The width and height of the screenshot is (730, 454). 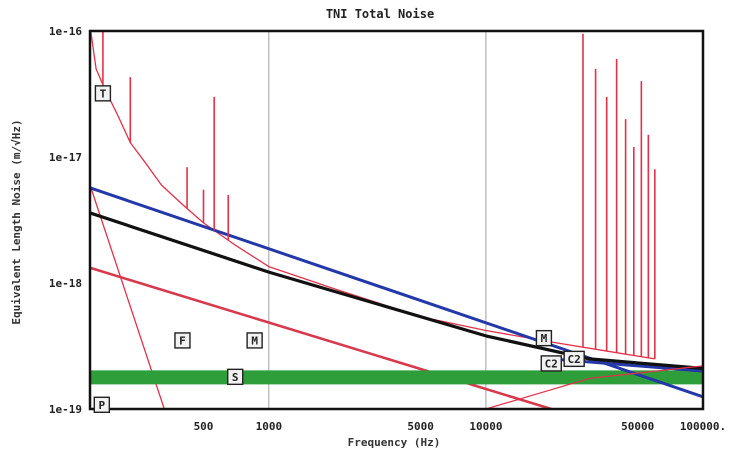 I want to click on x-tick-label: 50000, so click(x=637, y=426).